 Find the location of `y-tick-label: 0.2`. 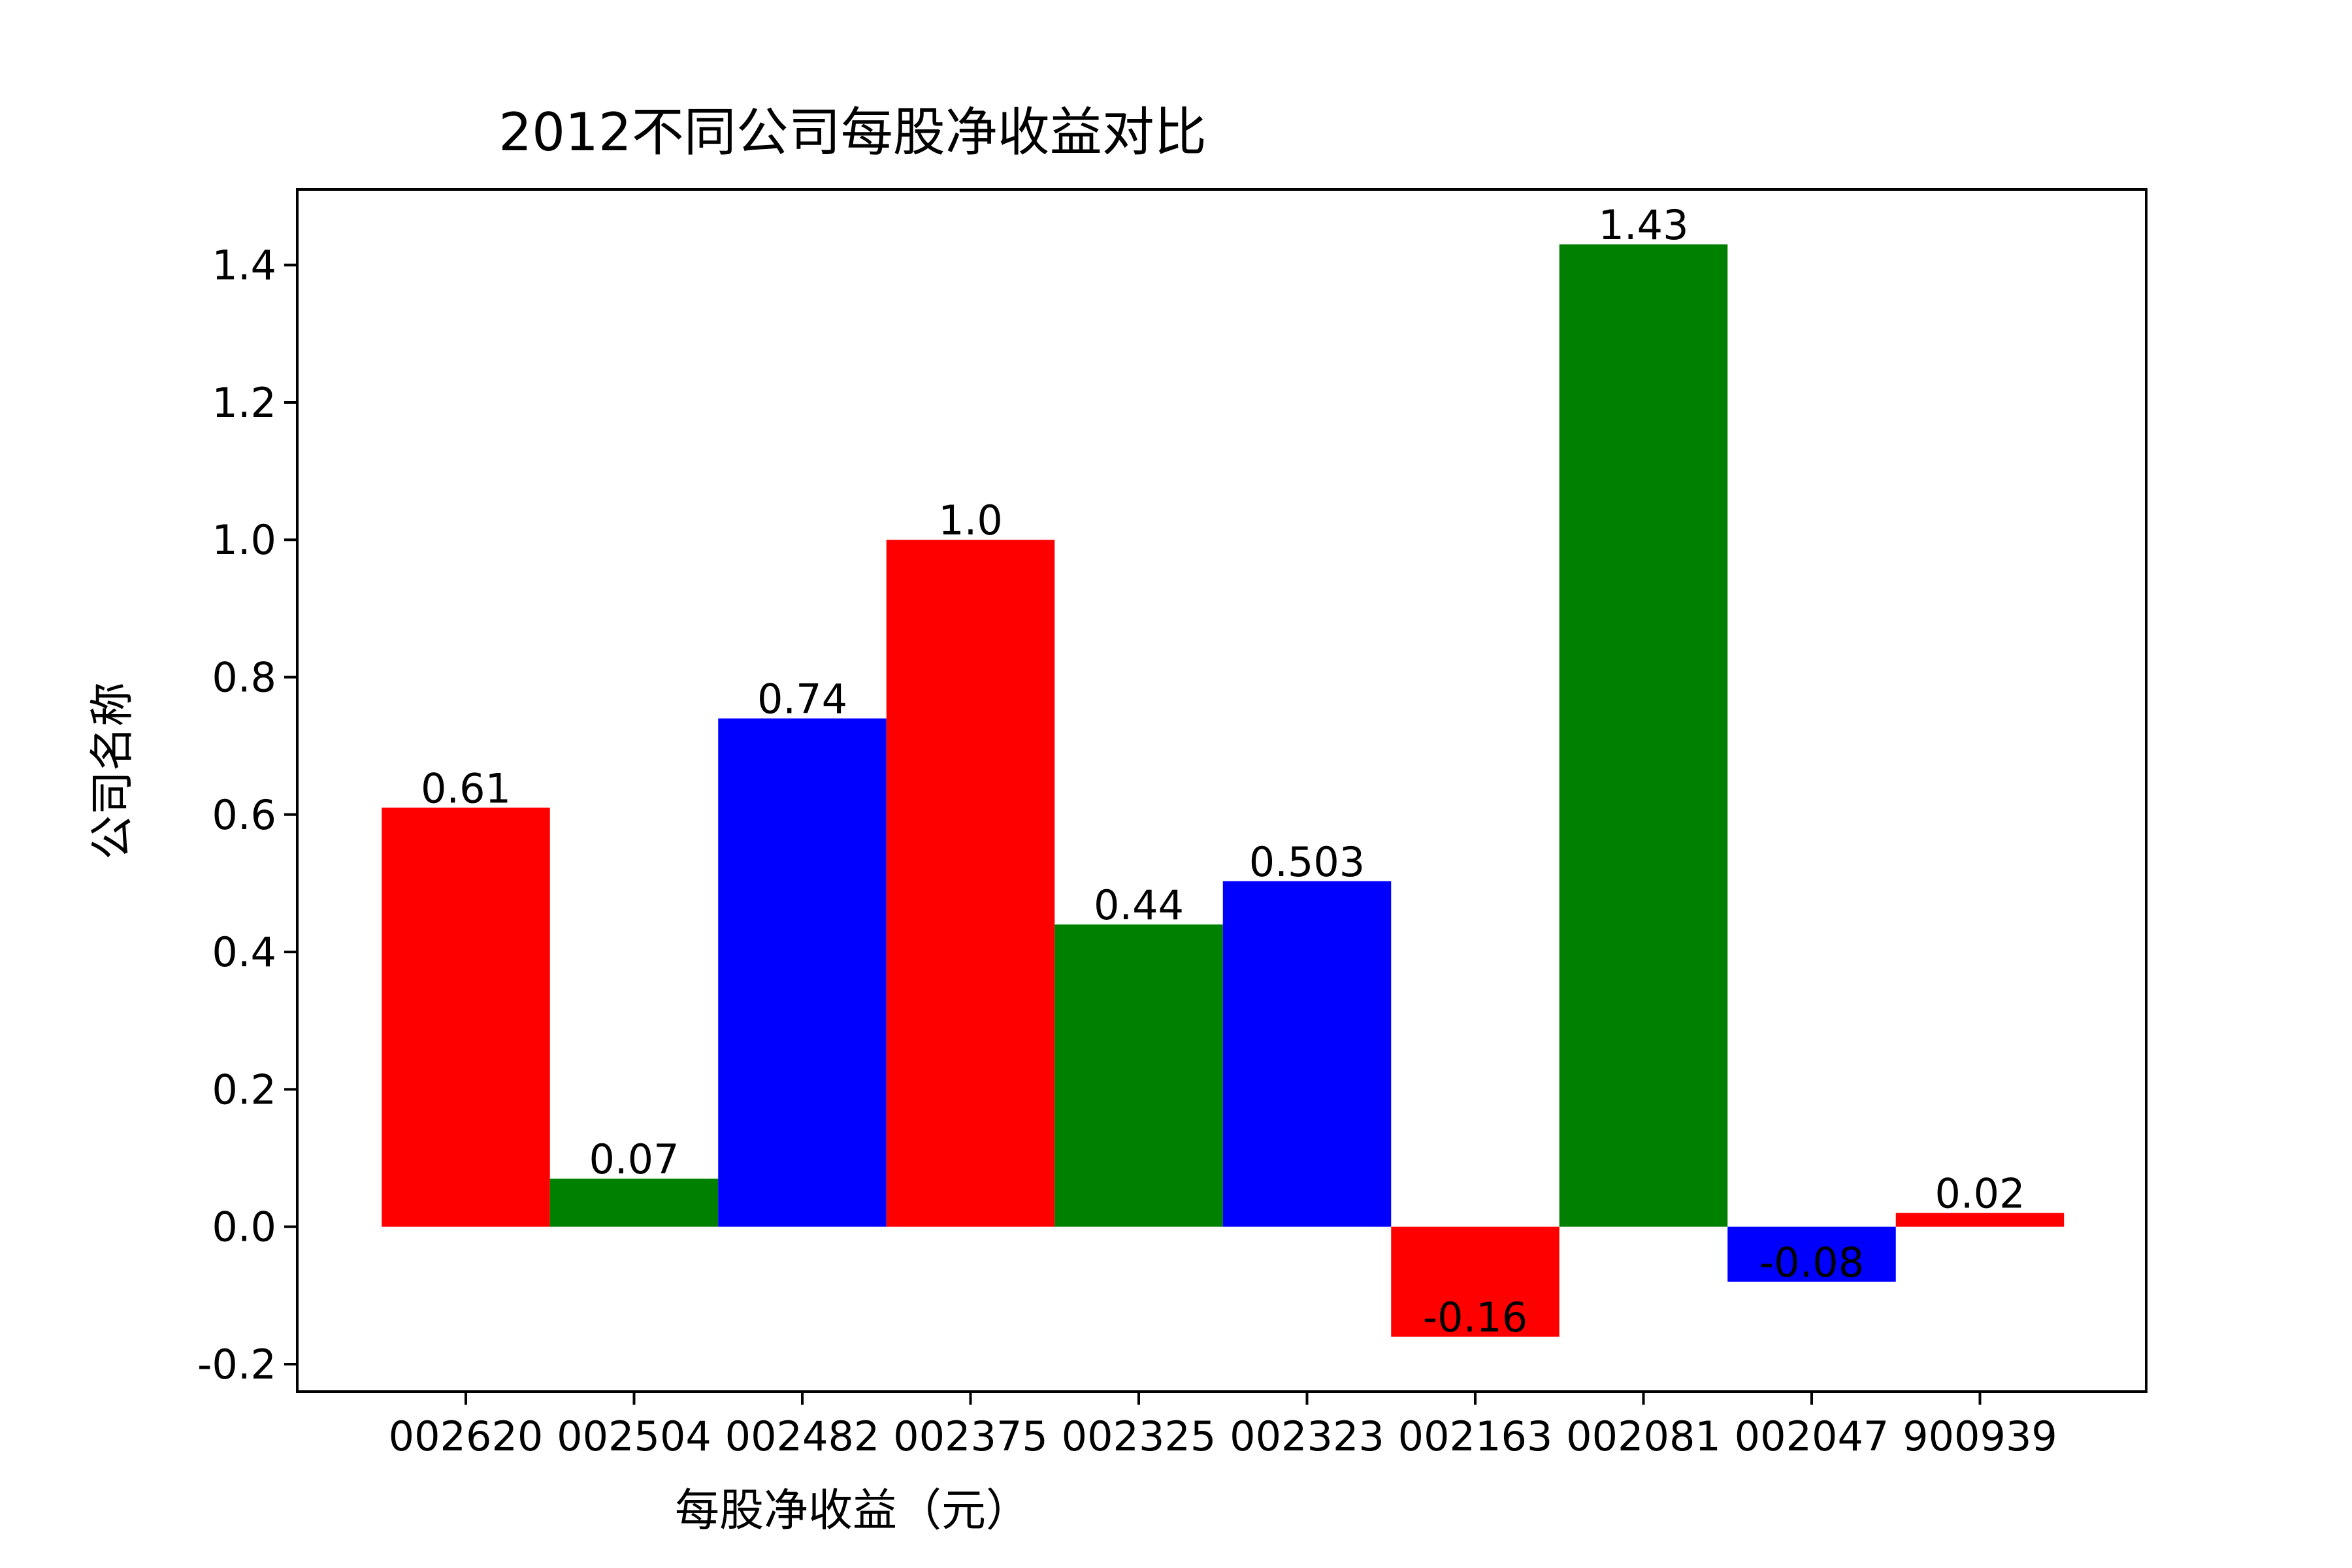

y-tick-label: 0.2 is located at coordinates (244, 1089).